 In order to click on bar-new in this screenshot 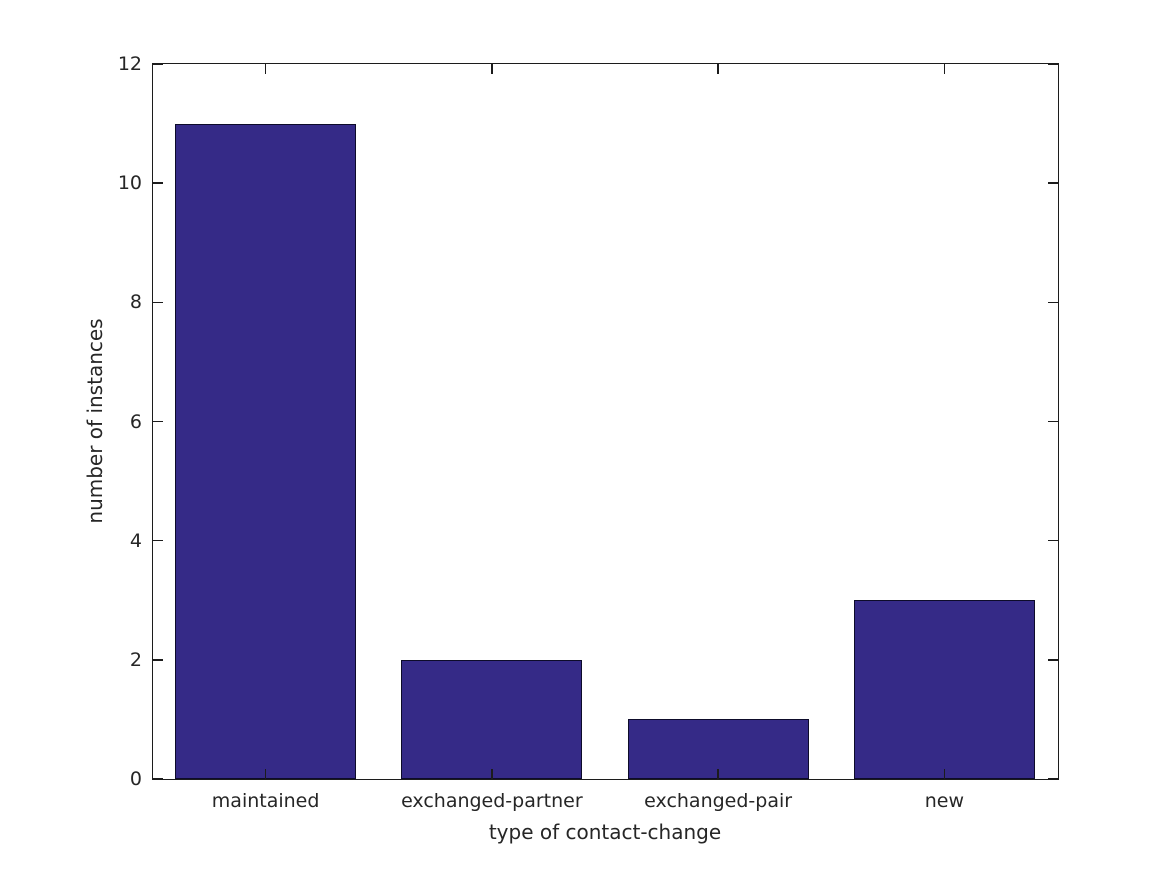, I will do `click(944, 689)`.